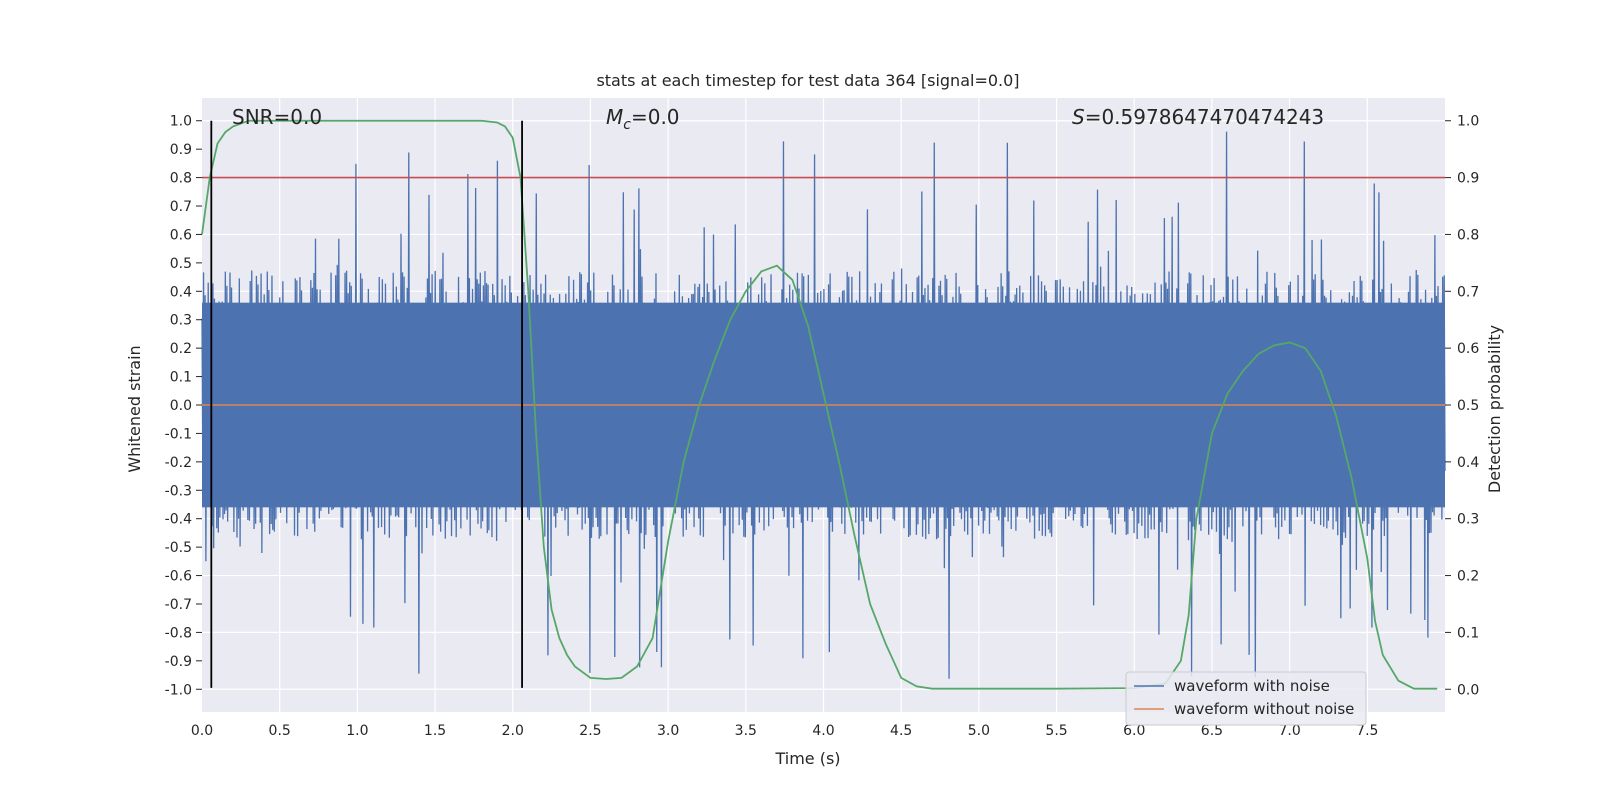 The width and height of the screenshot is (1600, 800). I want to click on x-tick-label: 3.0, so click(668, 731).